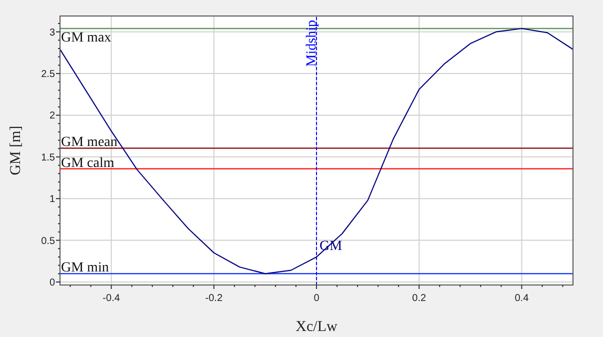 This screenshot has height=337, width=603. What do you see at coordinates (214, 298) in the screenshot?
I see `x-tick-label: -0.2` at bounding box center [214, 298].